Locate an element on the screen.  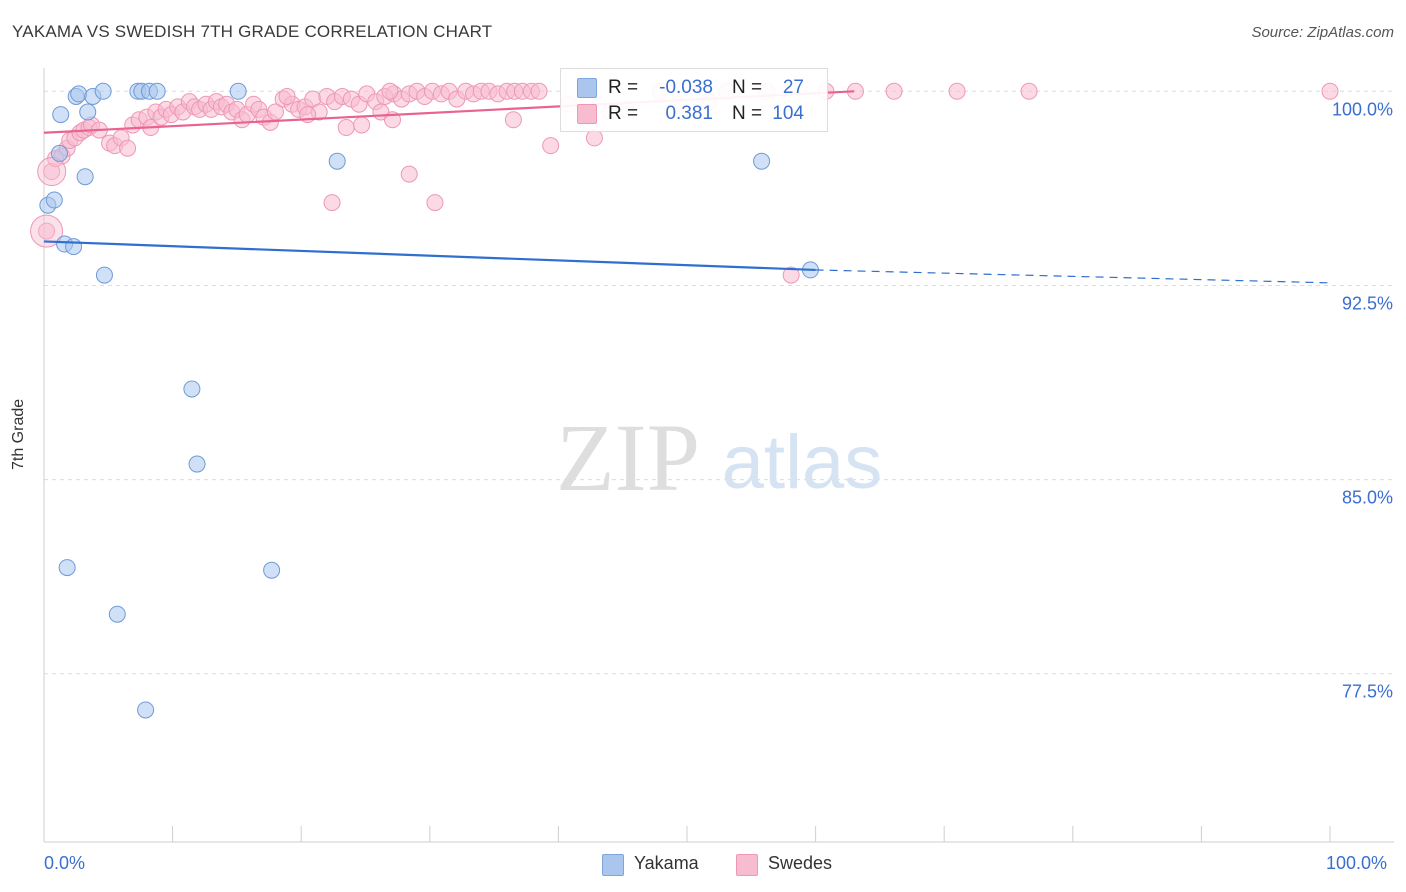
series-legend: Yakama Swedes is located at coordinates (703, 864).